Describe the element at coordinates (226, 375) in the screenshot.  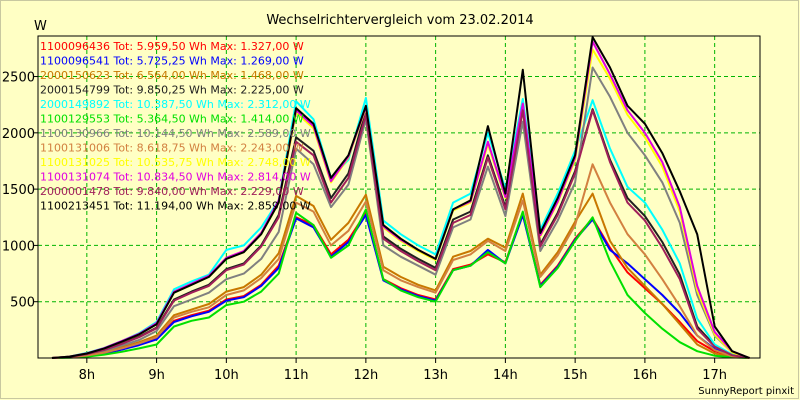
I see `x-tick-label: 10h` at that location.